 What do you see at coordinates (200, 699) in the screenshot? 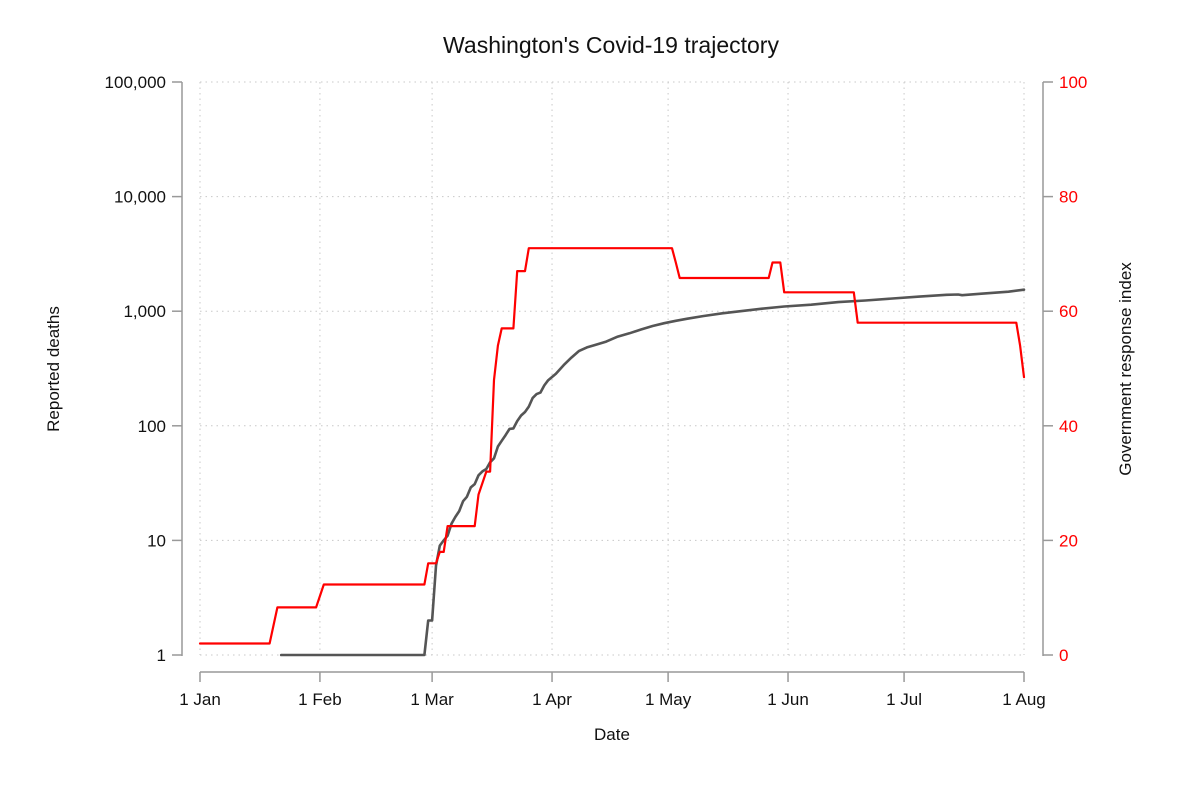
I see `x-tick-label: 1 Jan` at bounding box center [200, 699].